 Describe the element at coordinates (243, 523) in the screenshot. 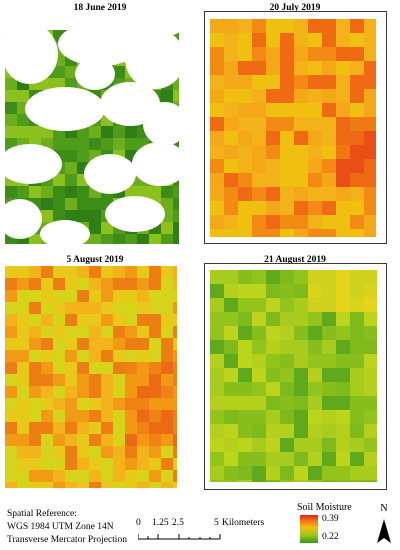

I see `scale-unit: Kilometers` at that location.